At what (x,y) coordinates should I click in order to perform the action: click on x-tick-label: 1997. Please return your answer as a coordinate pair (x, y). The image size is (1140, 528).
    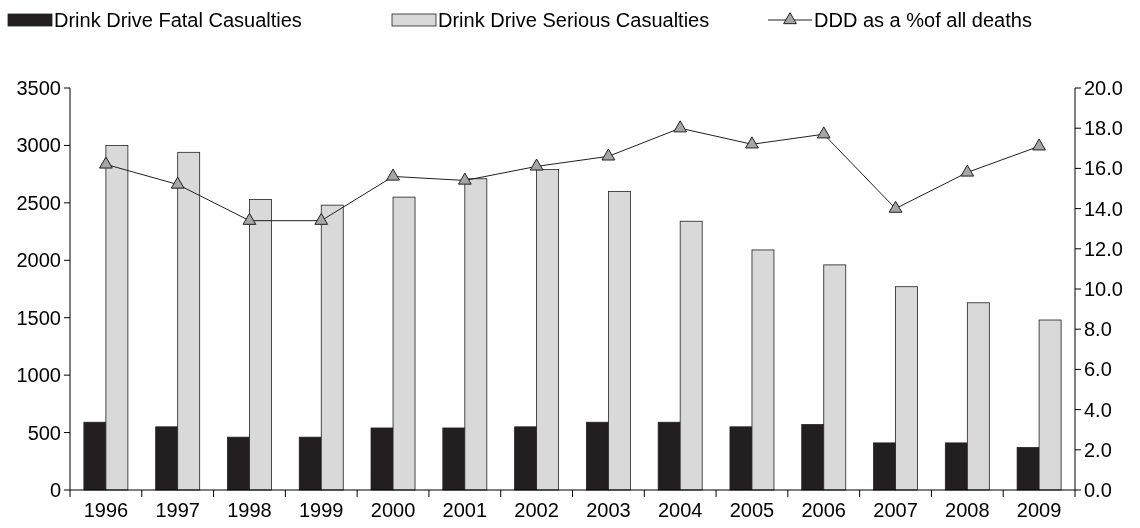
    Looking at the image, I should click on (177, 510).